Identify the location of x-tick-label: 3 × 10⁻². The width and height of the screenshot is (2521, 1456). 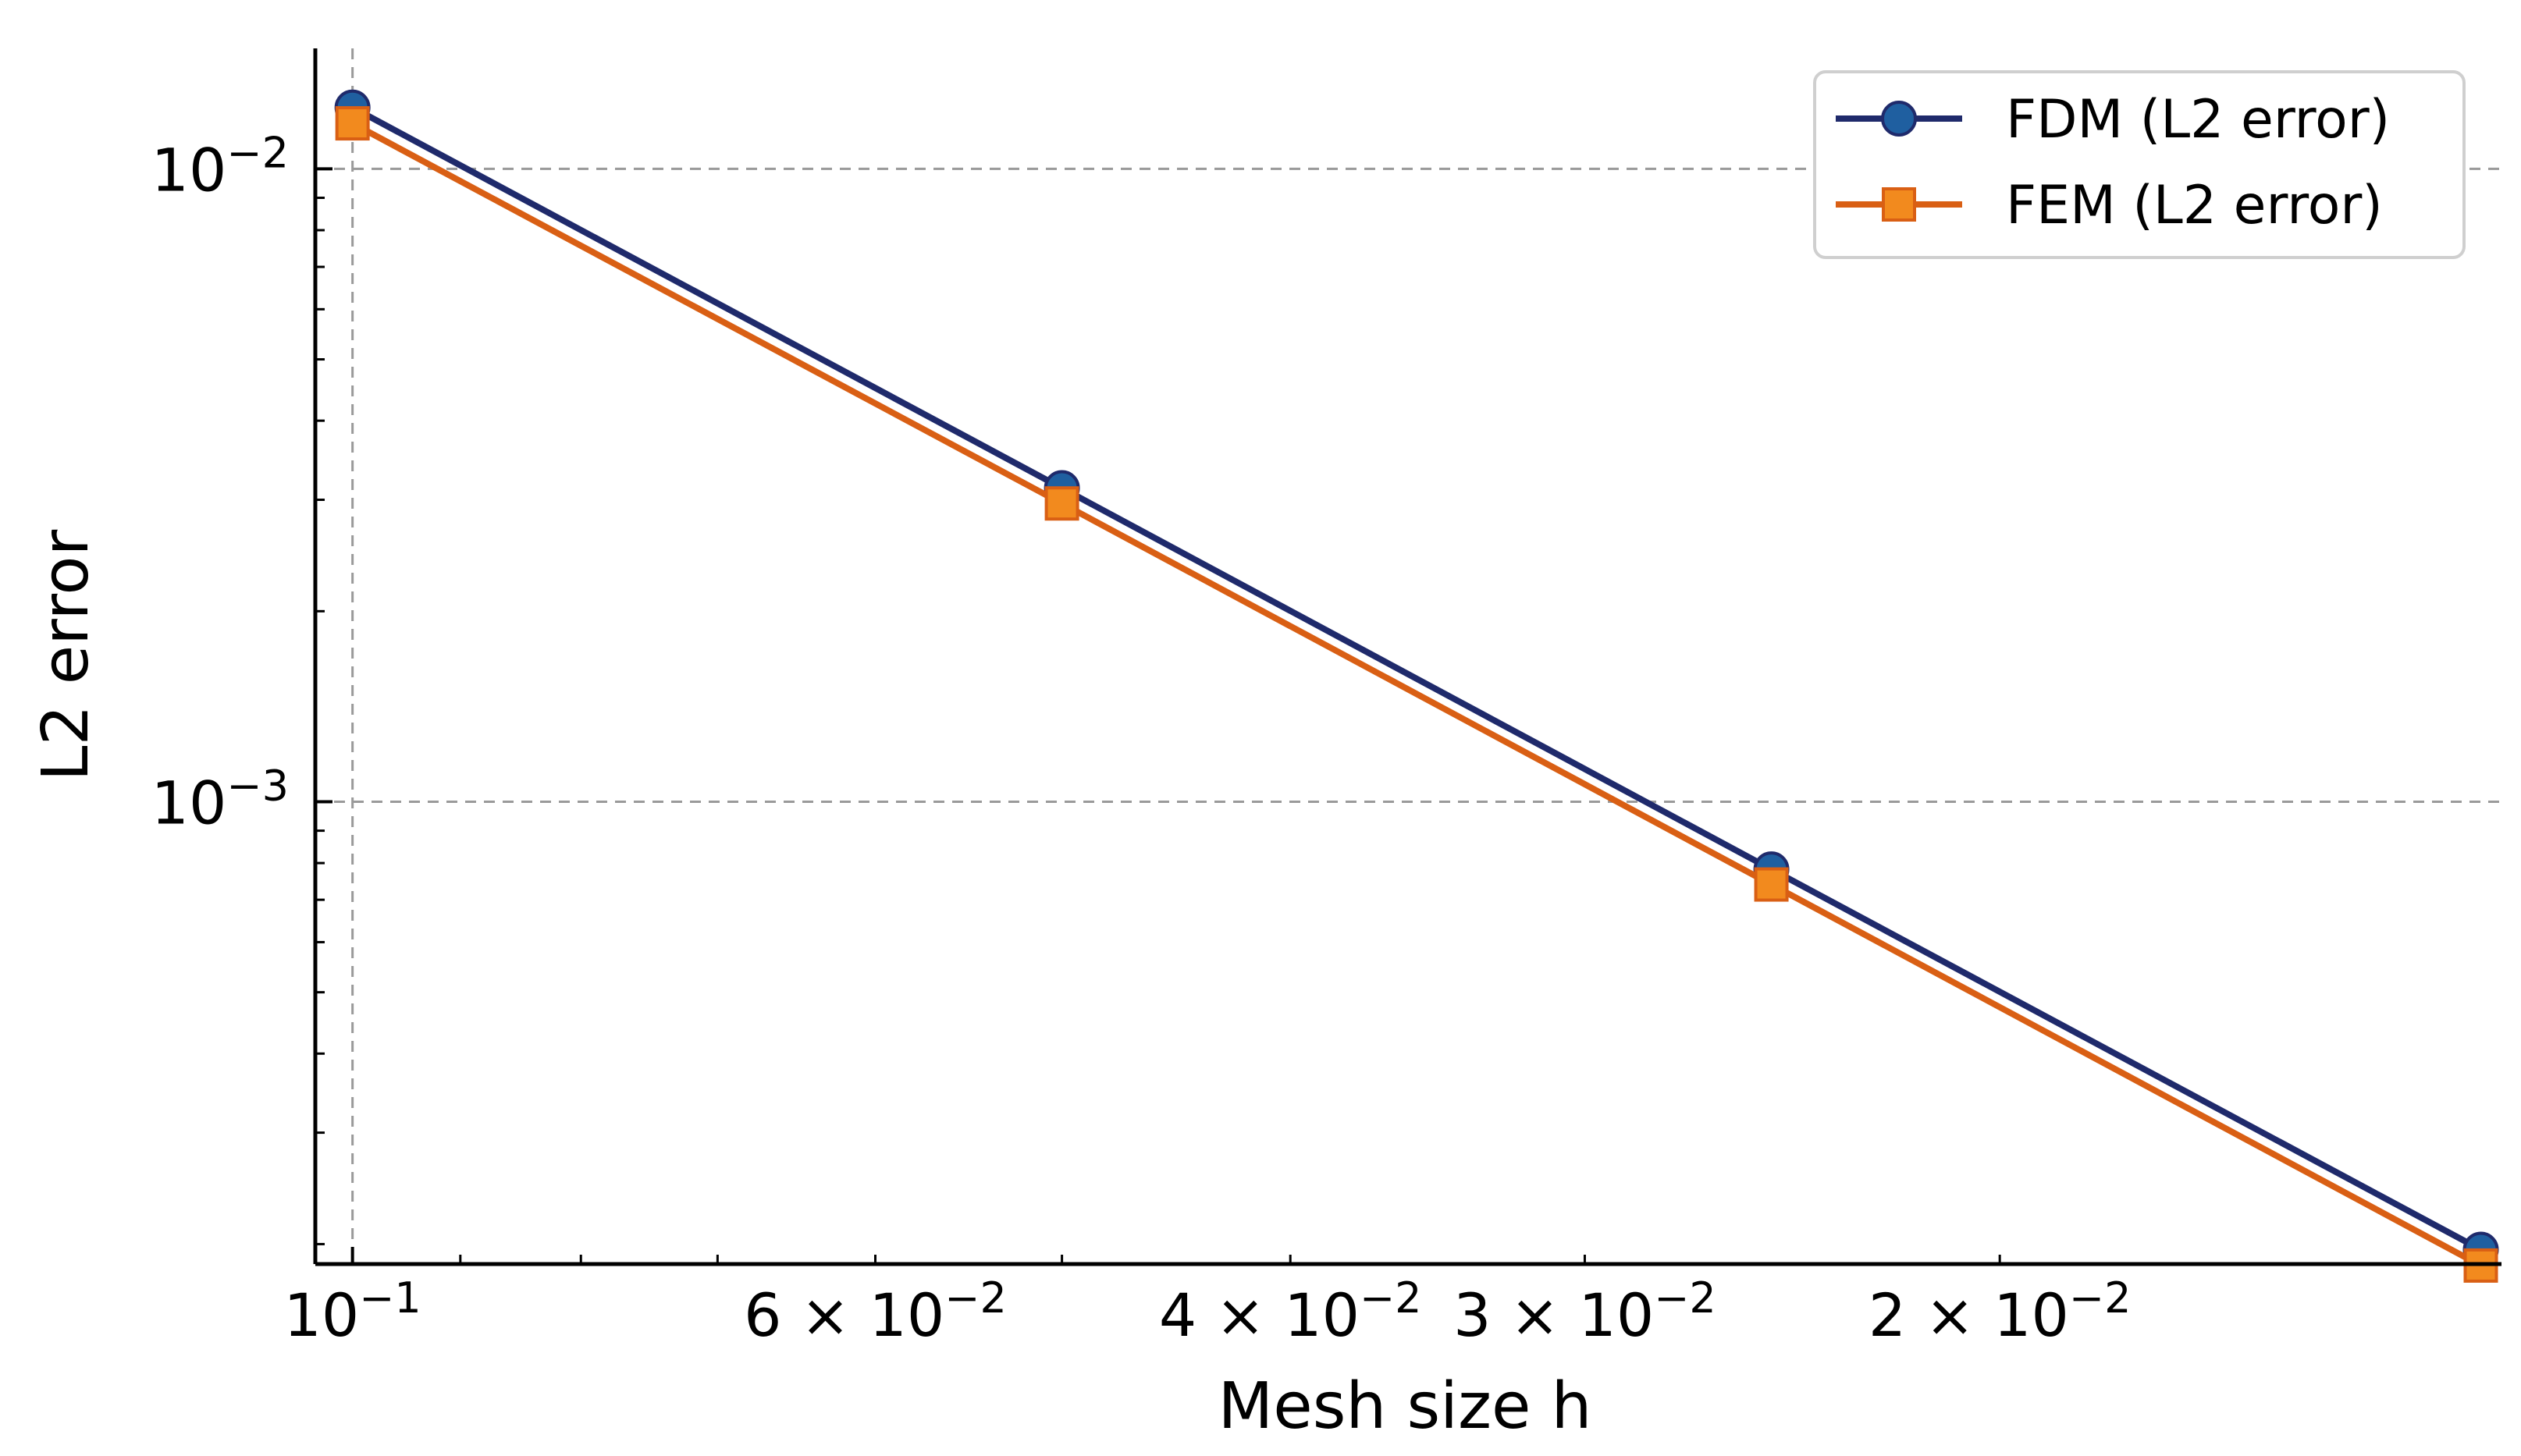
(1584, 1311).